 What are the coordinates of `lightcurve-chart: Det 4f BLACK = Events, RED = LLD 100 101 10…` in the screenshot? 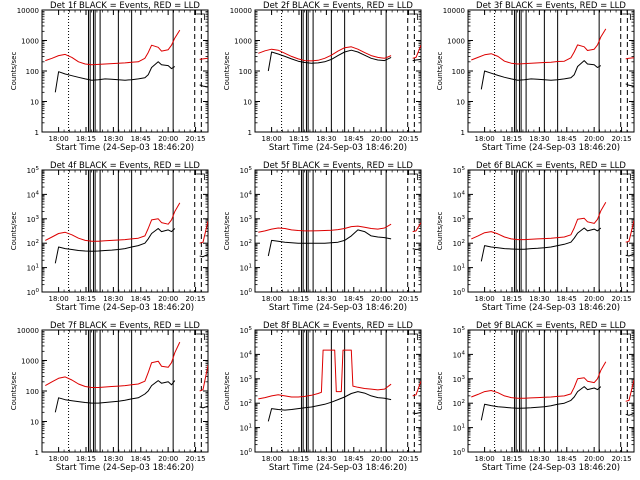 It's located at (109, 237).